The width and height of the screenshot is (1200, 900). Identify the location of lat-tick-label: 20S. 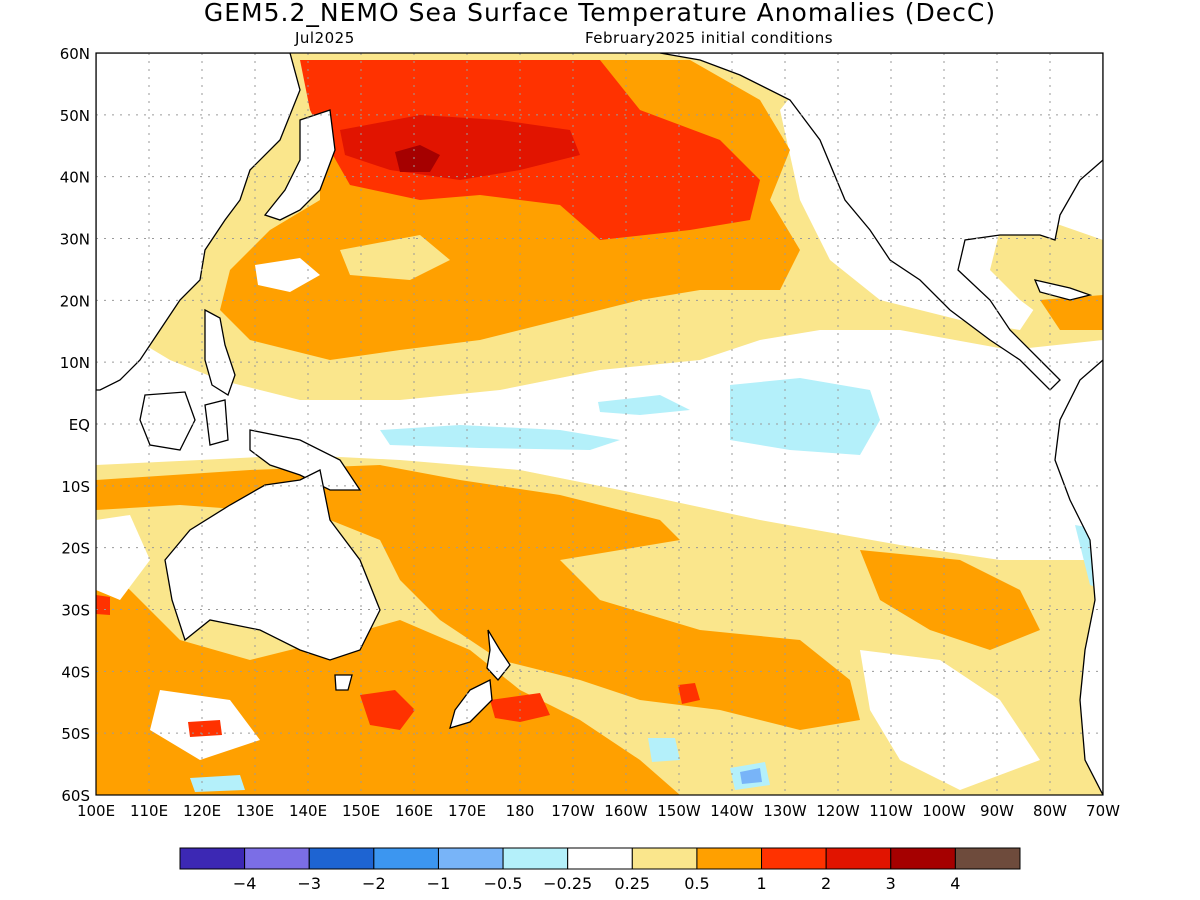
(75, 549).